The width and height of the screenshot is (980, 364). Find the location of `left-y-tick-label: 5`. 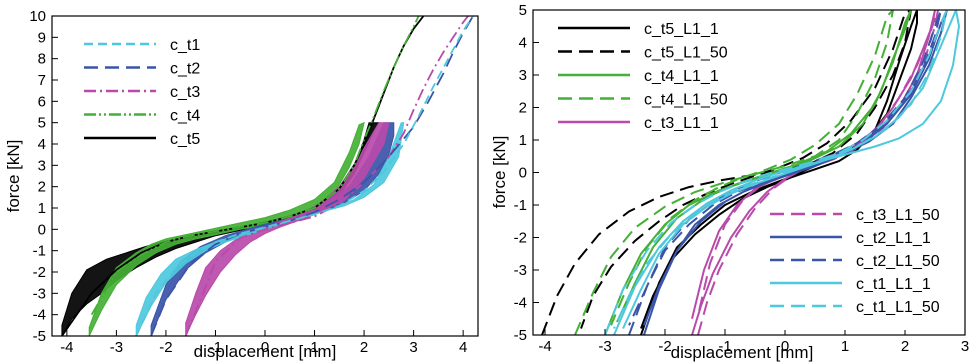

left-y-tick-label: 5 is located at coordinates (42, 123).